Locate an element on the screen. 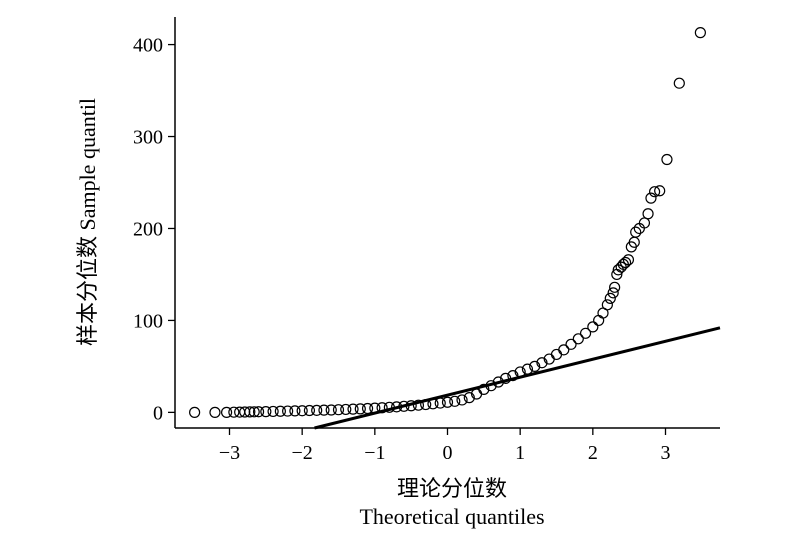 The image size is (800, 545). y-tick-label: 400 is located at coordinates (148, 46).